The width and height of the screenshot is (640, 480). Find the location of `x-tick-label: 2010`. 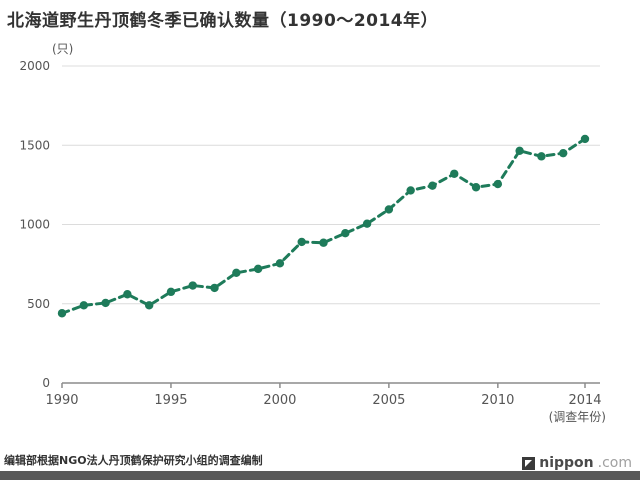

x-tick-label: 2010 is located at coordinates (497, 400).